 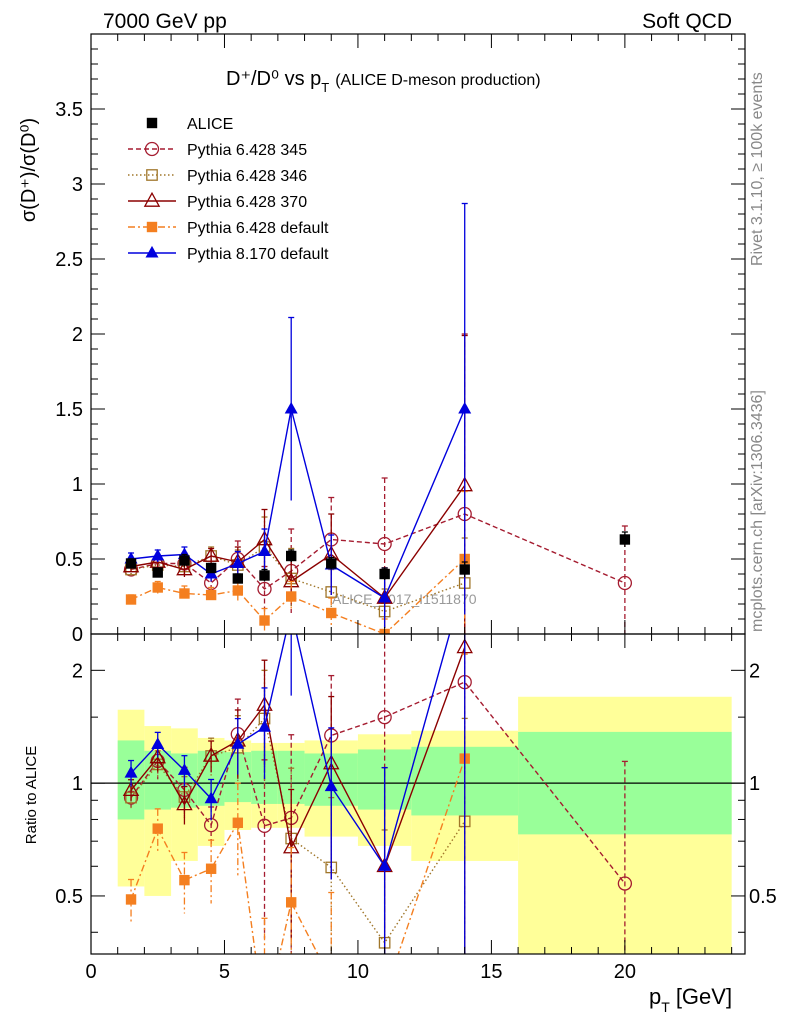 What do you see at coordinates (69, 560) in the screenshot?
I see `y-tick-label: 0.5` at bounding box center [69, 560].